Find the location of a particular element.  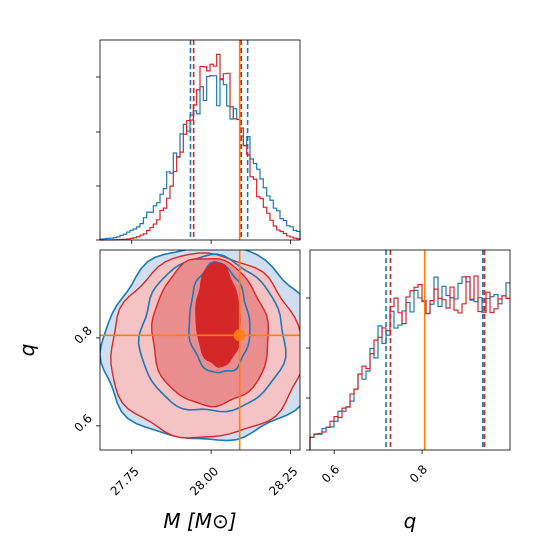

joint-truth-marker is located at coordinates (239, 335).